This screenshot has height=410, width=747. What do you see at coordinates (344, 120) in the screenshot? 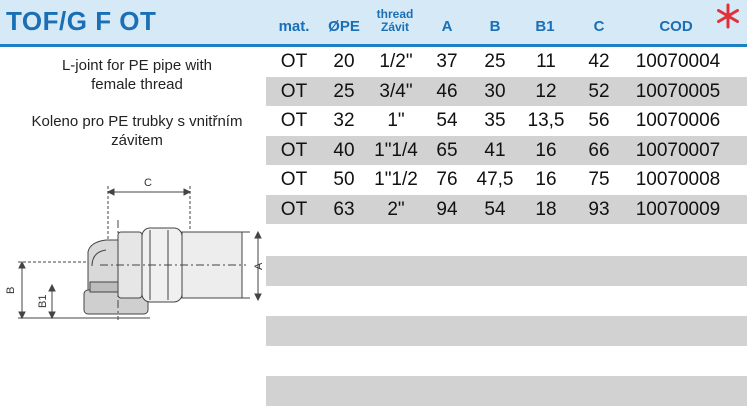
I see `cell-pe: 32` at bounding box center [344, 120].